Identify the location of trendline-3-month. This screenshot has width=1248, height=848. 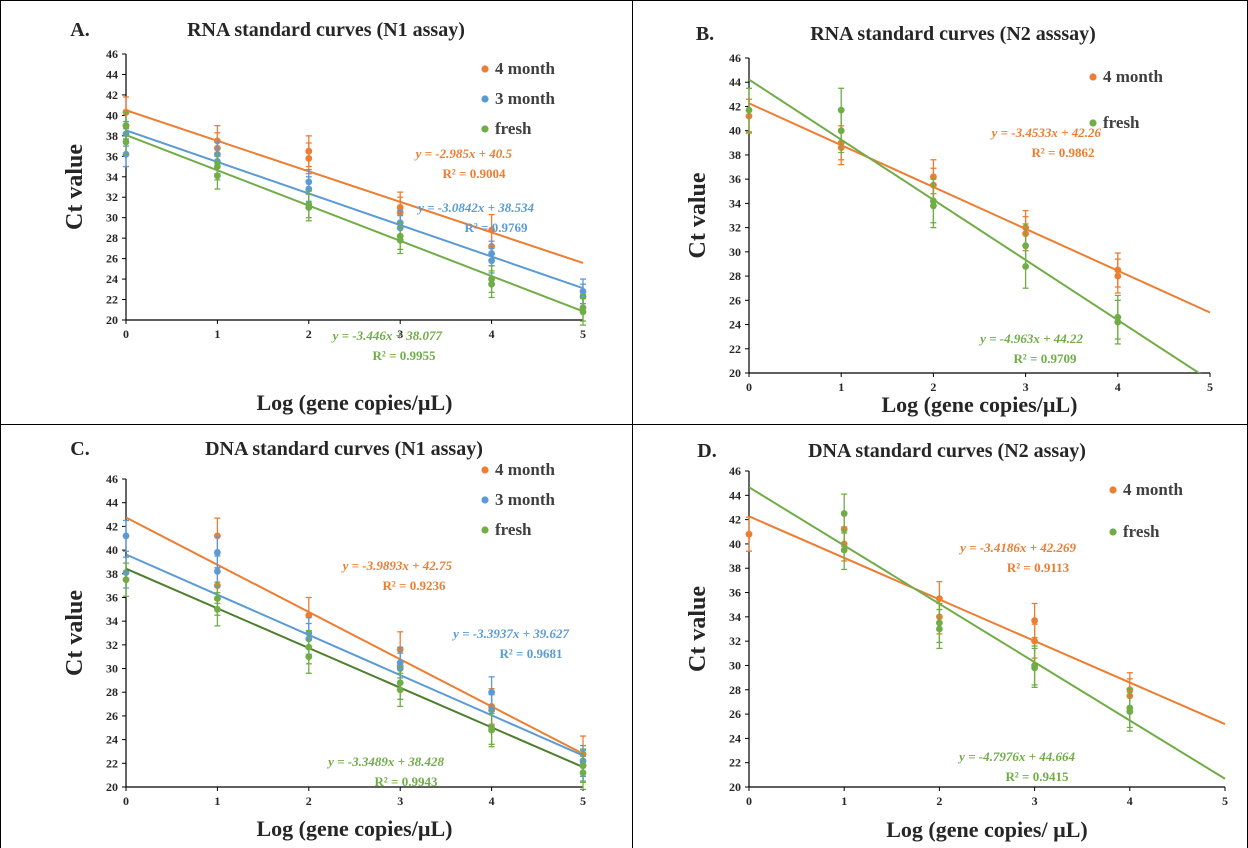
(355, 209).